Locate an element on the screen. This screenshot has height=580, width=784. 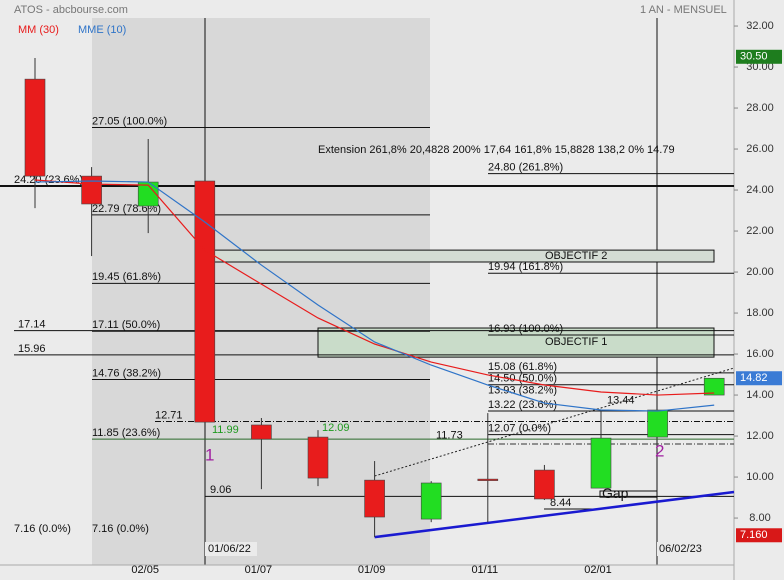
level-label: 16.93 (100.0%) is located at coordinates (525, 329).